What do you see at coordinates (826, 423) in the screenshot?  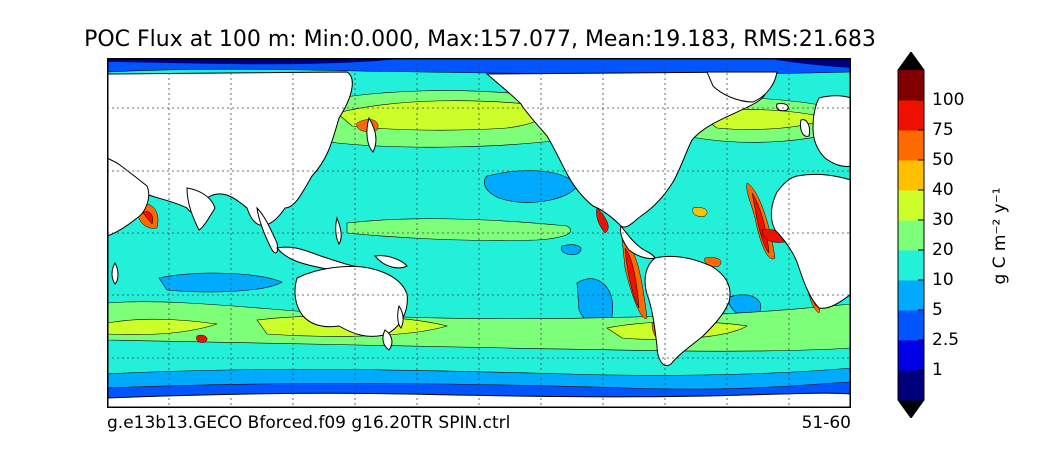 I see `year-range: 51-60` at bounding box center [826, 423].